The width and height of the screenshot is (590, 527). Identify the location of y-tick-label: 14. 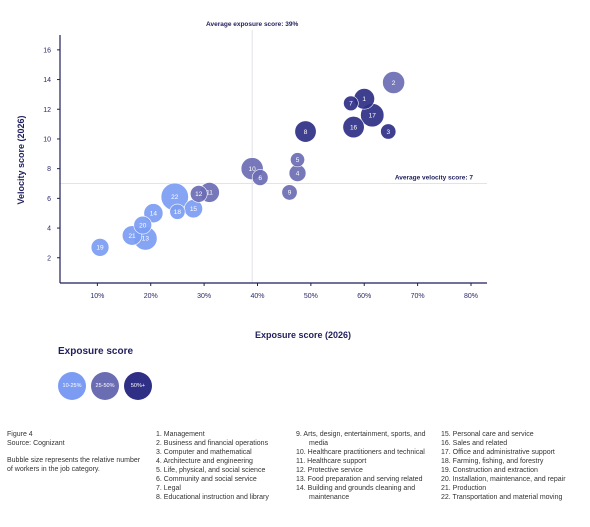
(47, 80).